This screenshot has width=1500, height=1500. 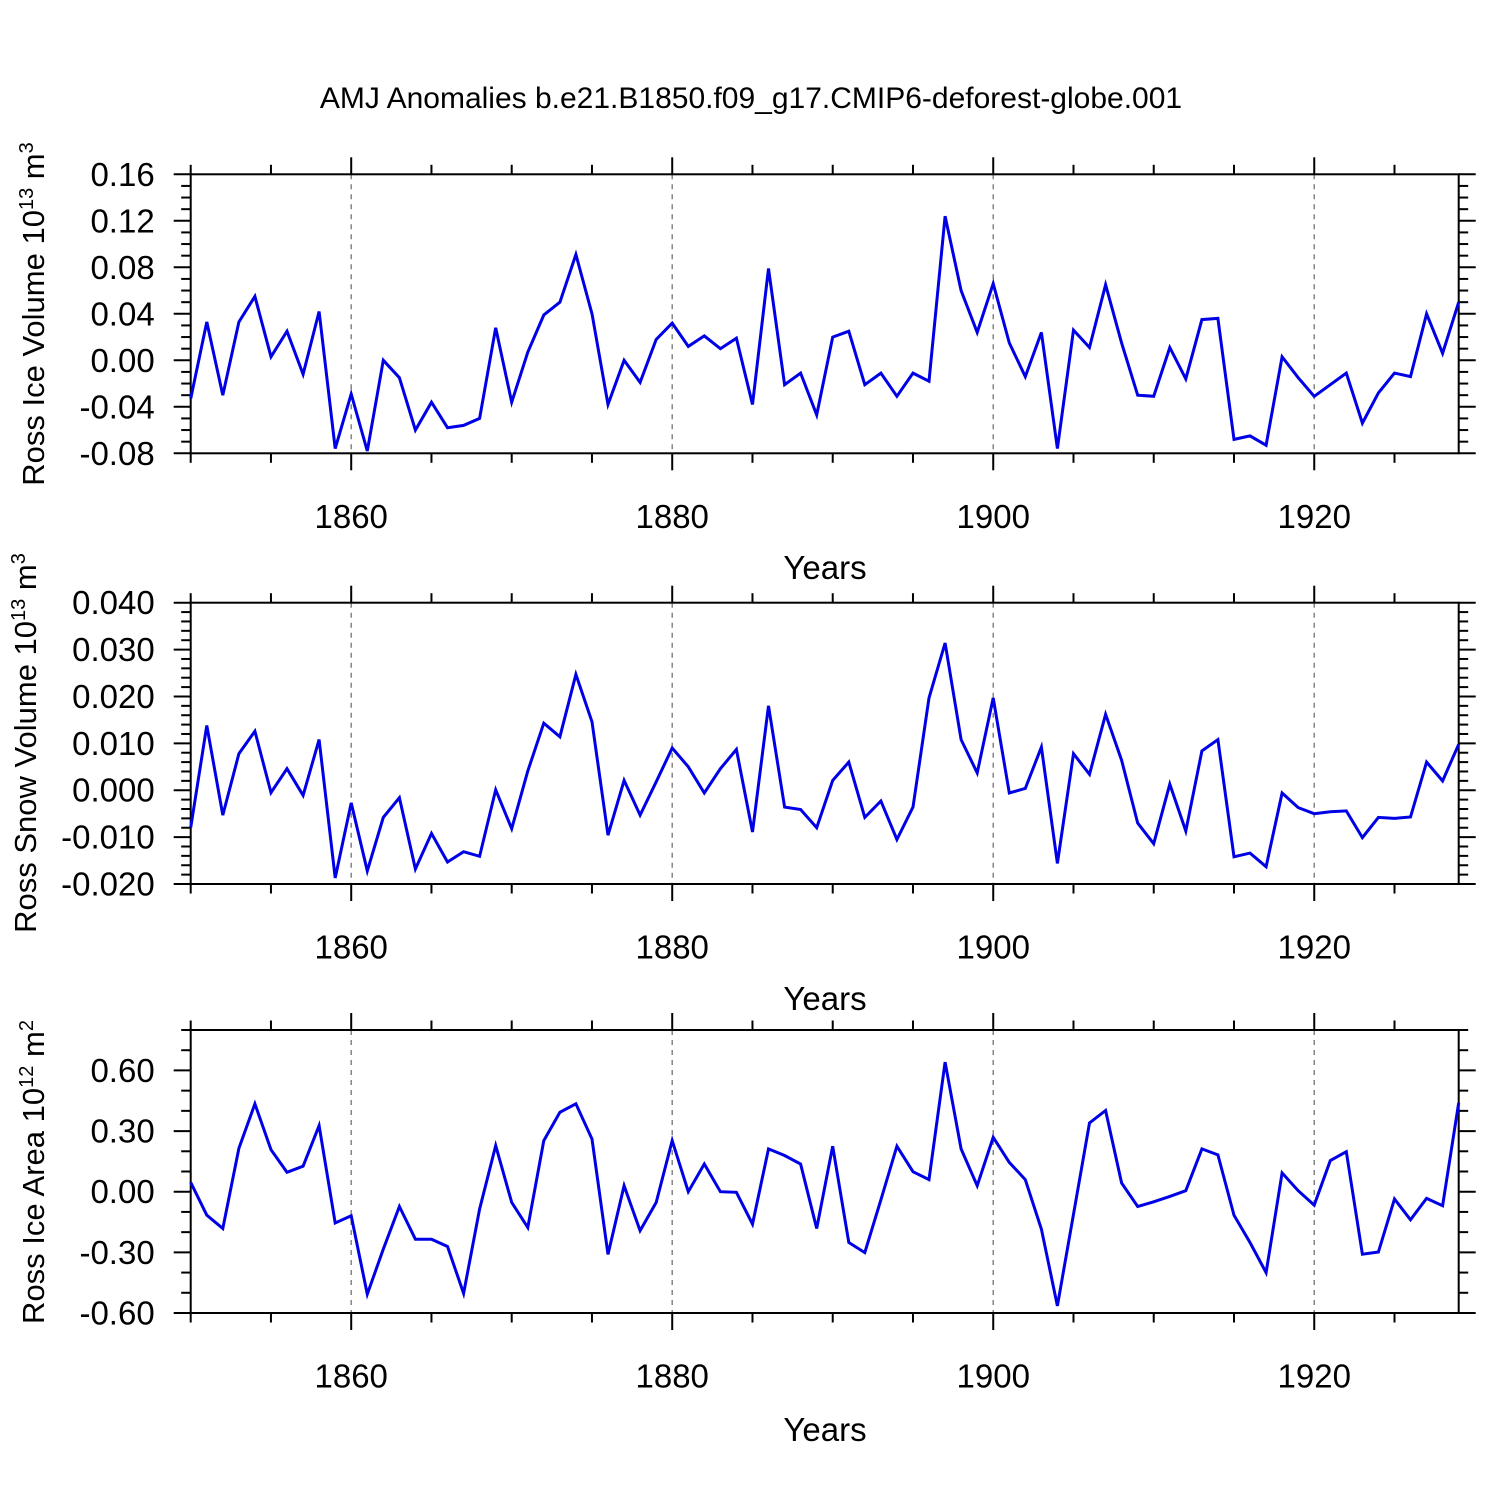 I want to click on y-tick-label: -0.020, so click(x=108, y=884).